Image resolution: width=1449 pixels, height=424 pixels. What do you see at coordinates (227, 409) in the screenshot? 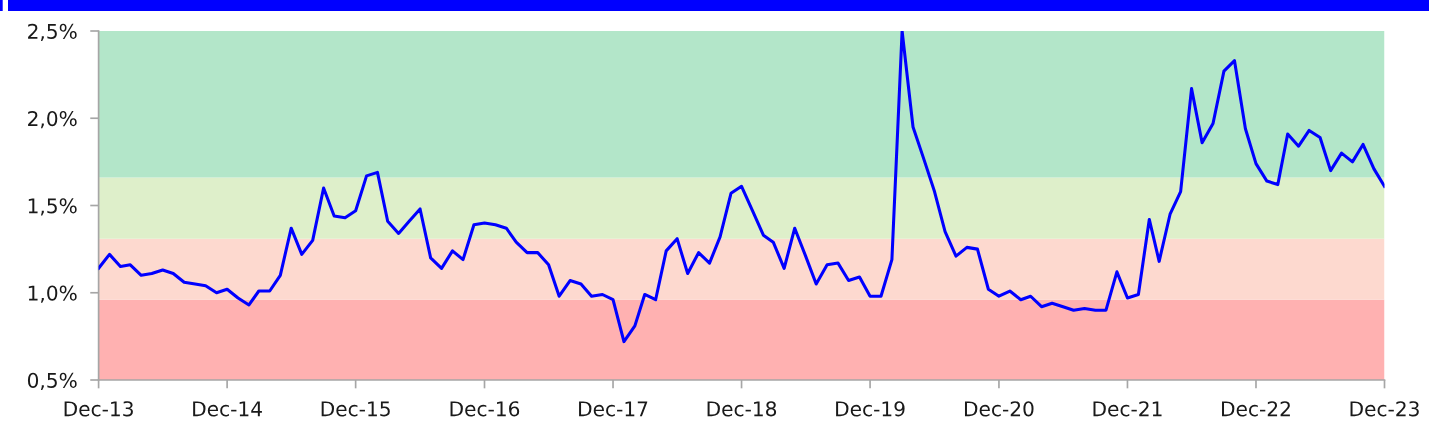
I see `x-tick-label: Dec-14` at bounding box center [227, 409].